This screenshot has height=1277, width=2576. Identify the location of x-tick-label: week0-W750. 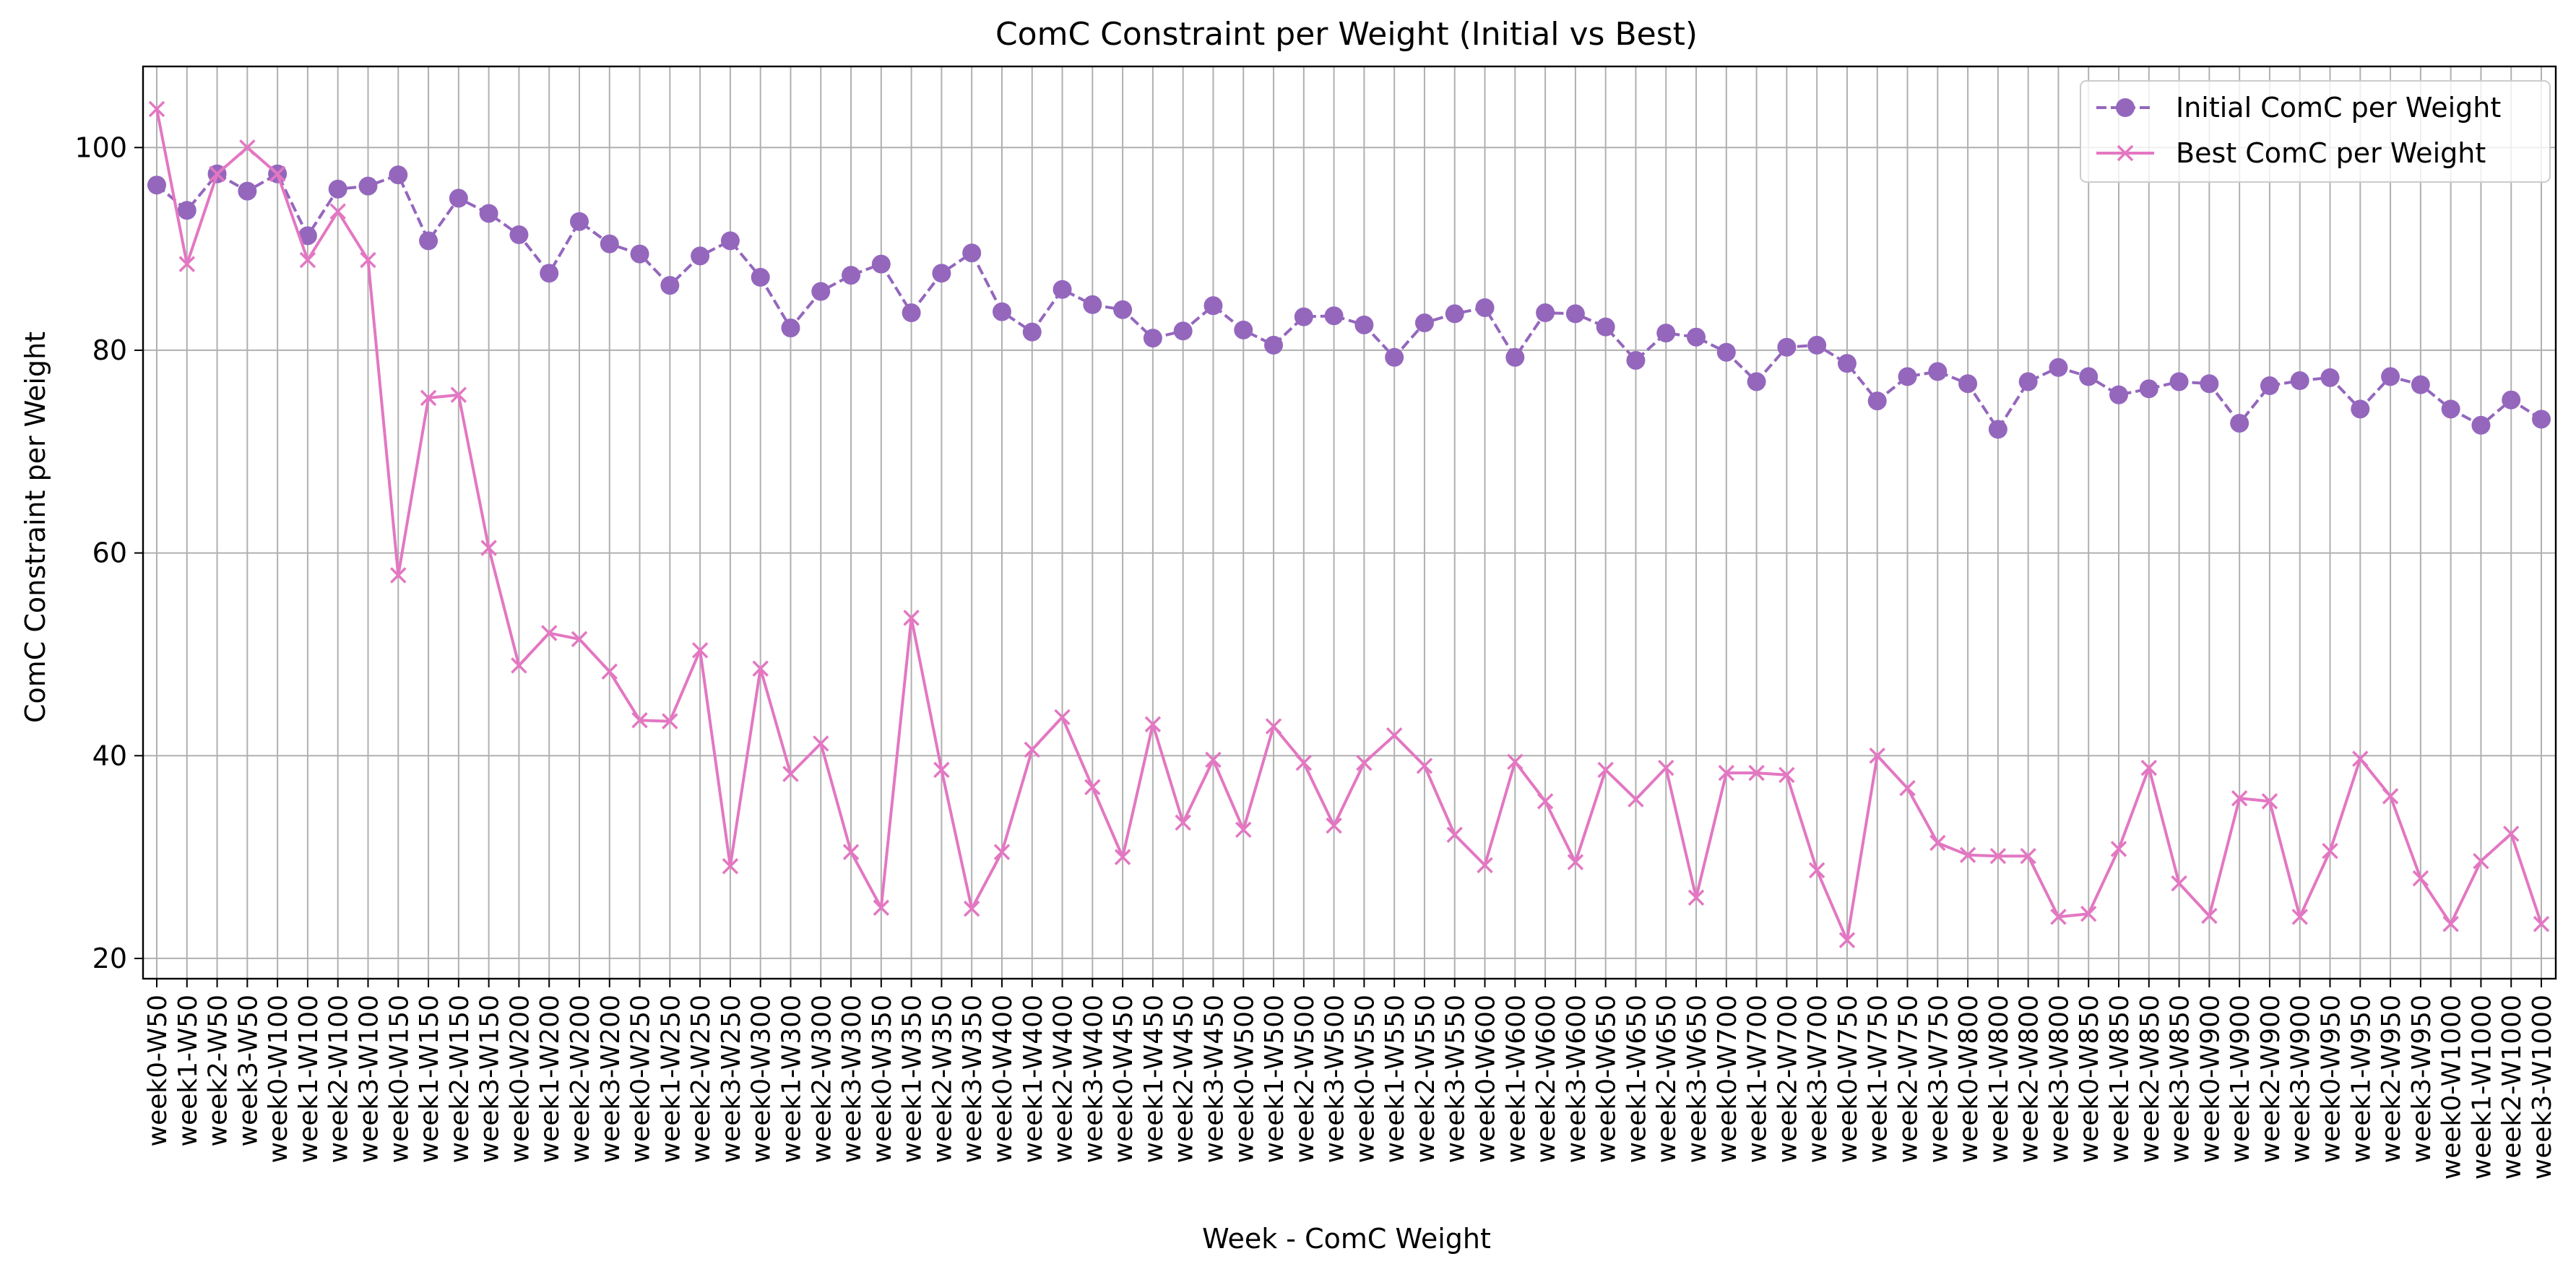
(1848, 1079).